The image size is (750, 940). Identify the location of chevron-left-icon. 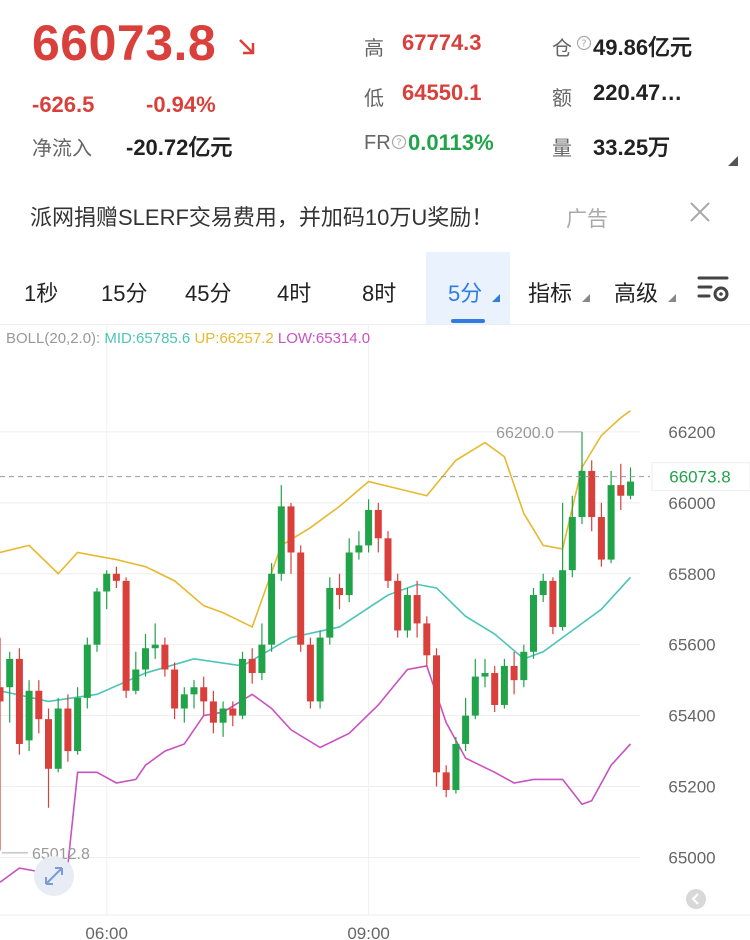
(695, 899).